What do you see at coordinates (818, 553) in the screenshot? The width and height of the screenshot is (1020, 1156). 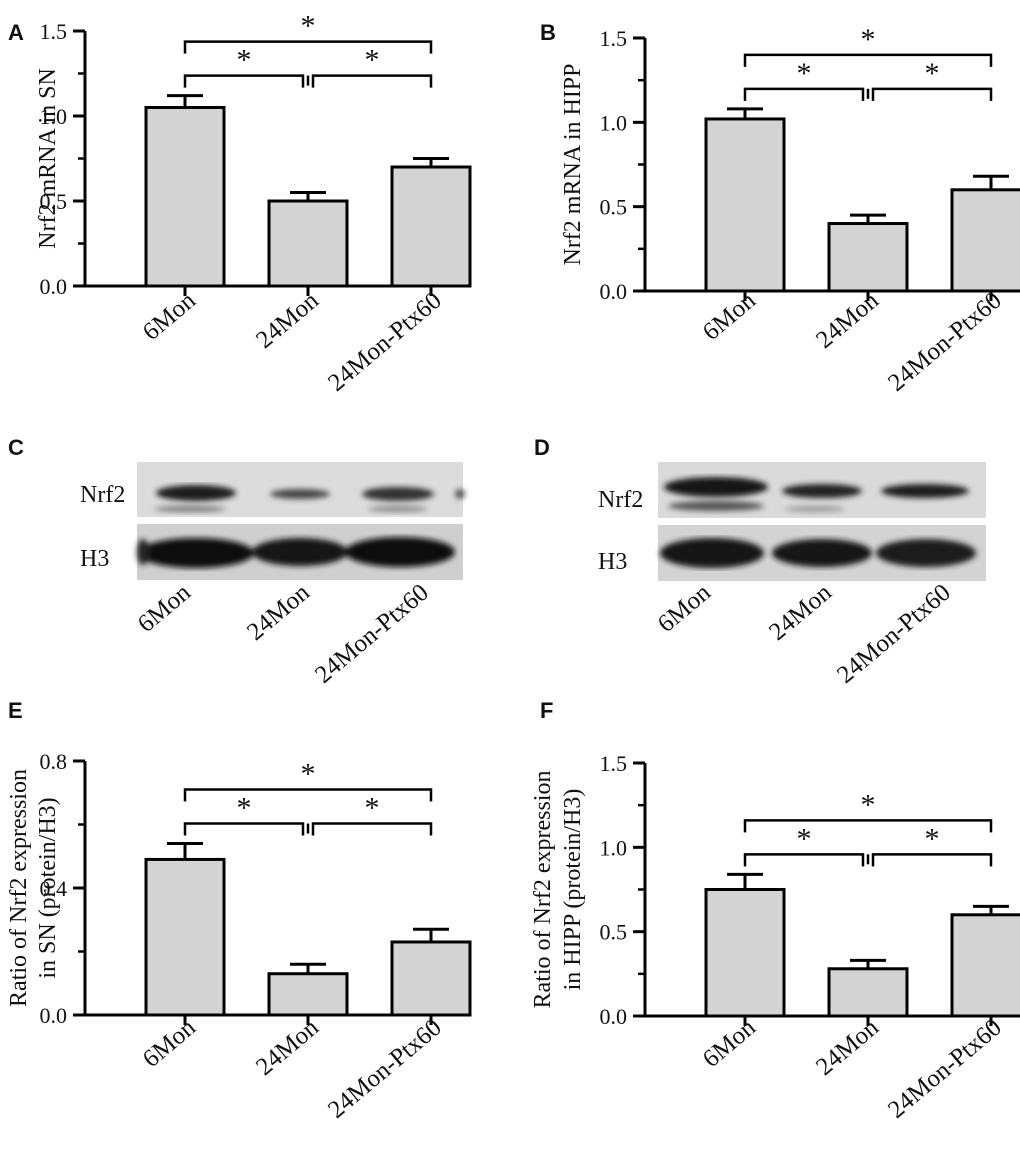 I see `blot-d-h3-bands` at bounding box center [818, 553].